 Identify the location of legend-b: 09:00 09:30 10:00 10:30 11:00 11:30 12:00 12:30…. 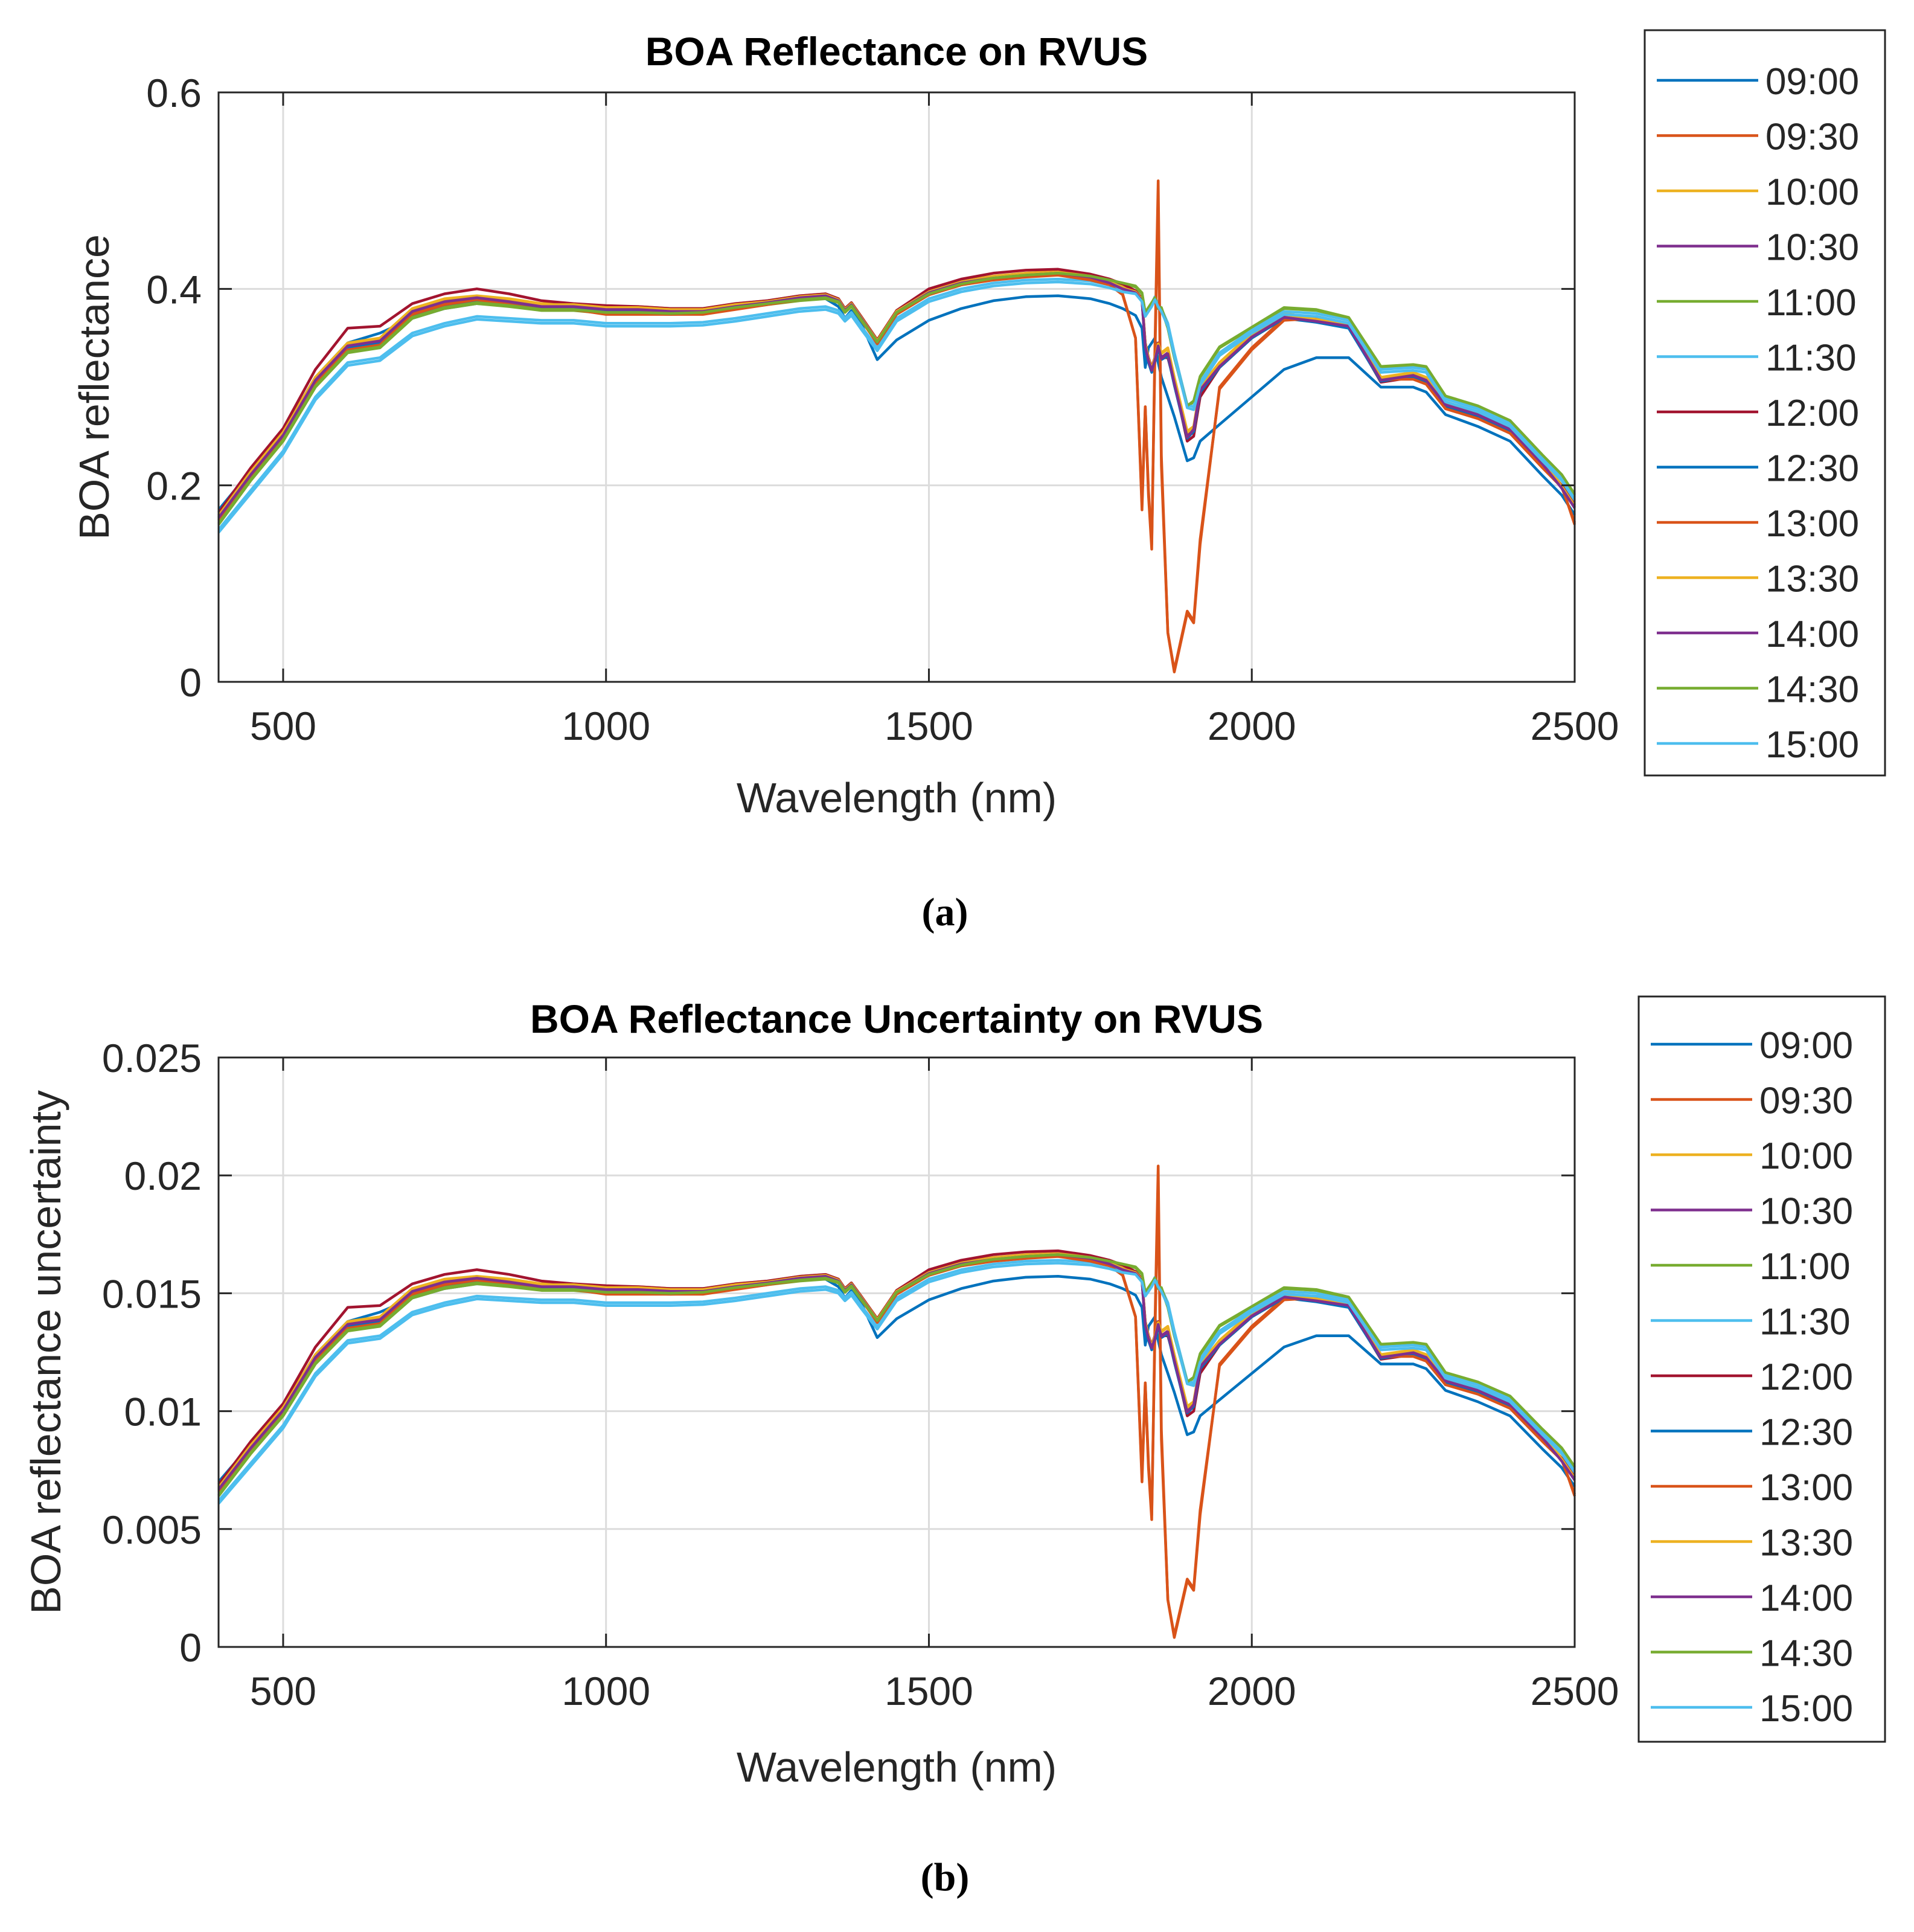
(1761, 1369).